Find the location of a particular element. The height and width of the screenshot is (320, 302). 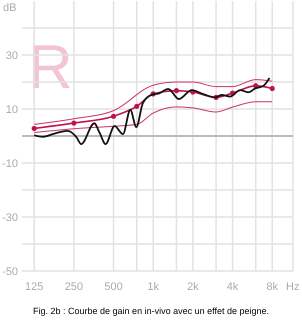

x-tick-label: 1k is located at coordinates (153, 287).